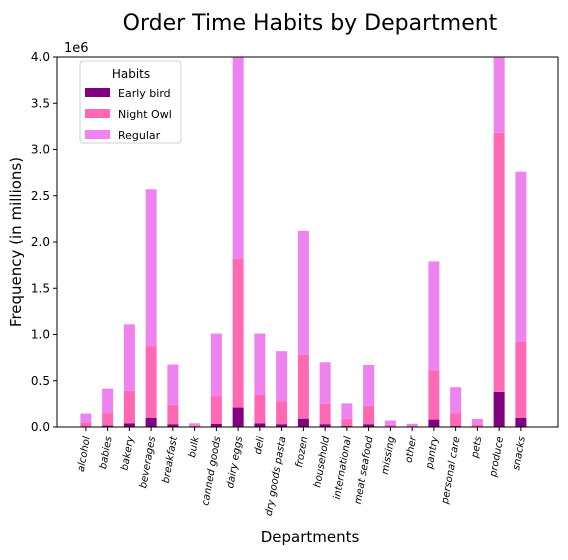 The width and height of the screenshot is (568, 560). Describe the element at coordinates (499, 95) in the screenshot. I see `bar-regular-produce` at that location.